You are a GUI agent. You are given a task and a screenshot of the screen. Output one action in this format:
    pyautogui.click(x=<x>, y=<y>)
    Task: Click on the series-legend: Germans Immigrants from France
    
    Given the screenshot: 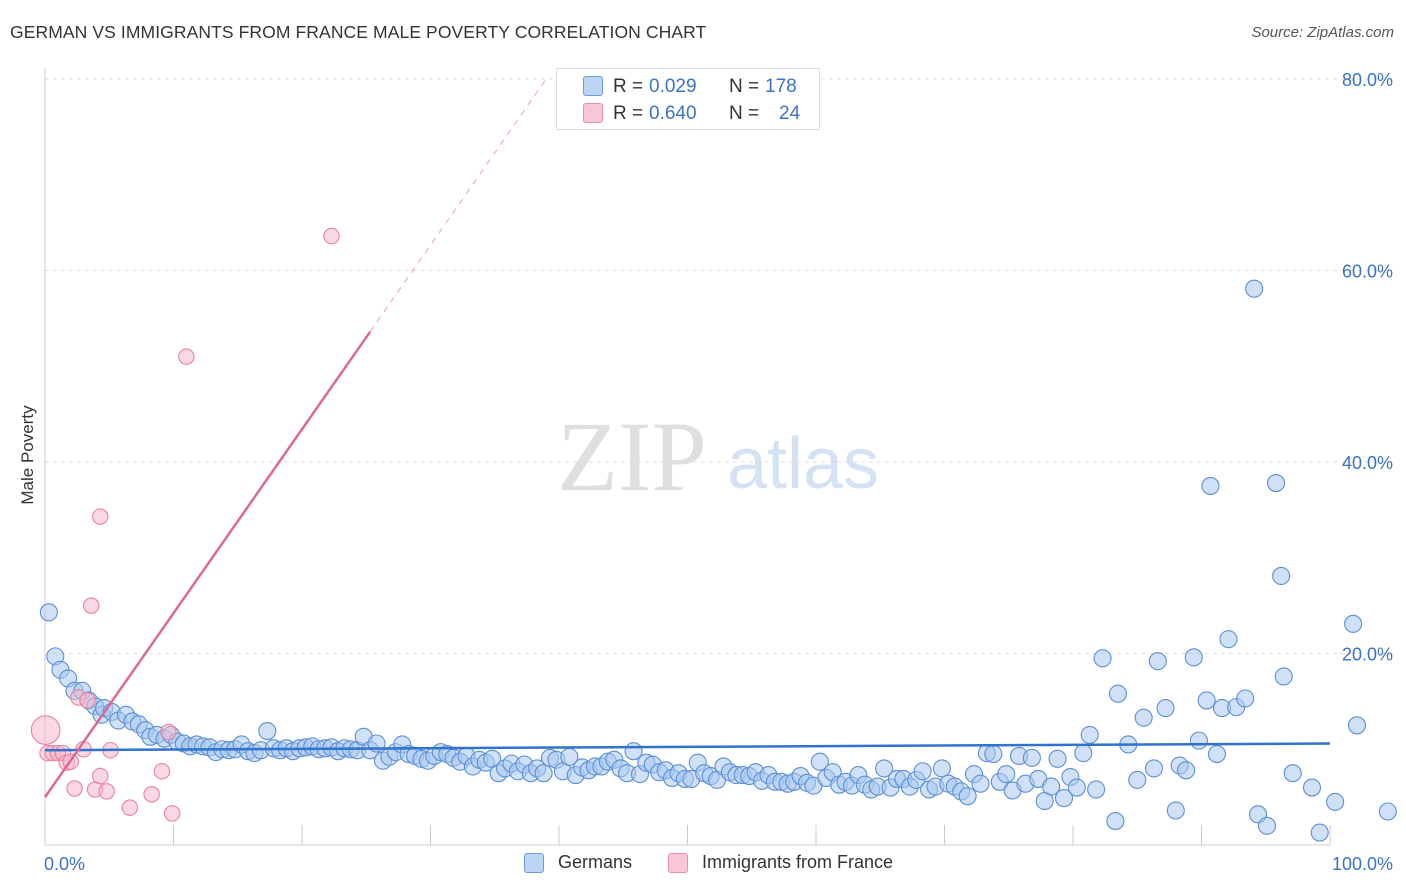 What is the action you would take?
    pyautogui.click(x=703, y=865)
    